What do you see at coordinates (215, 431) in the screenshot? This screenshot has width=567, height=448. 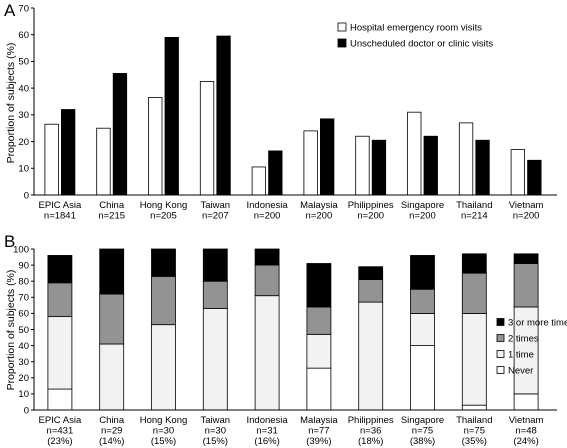 I see `panel-b-category-label: n=30` at bounding box center [215, 431].